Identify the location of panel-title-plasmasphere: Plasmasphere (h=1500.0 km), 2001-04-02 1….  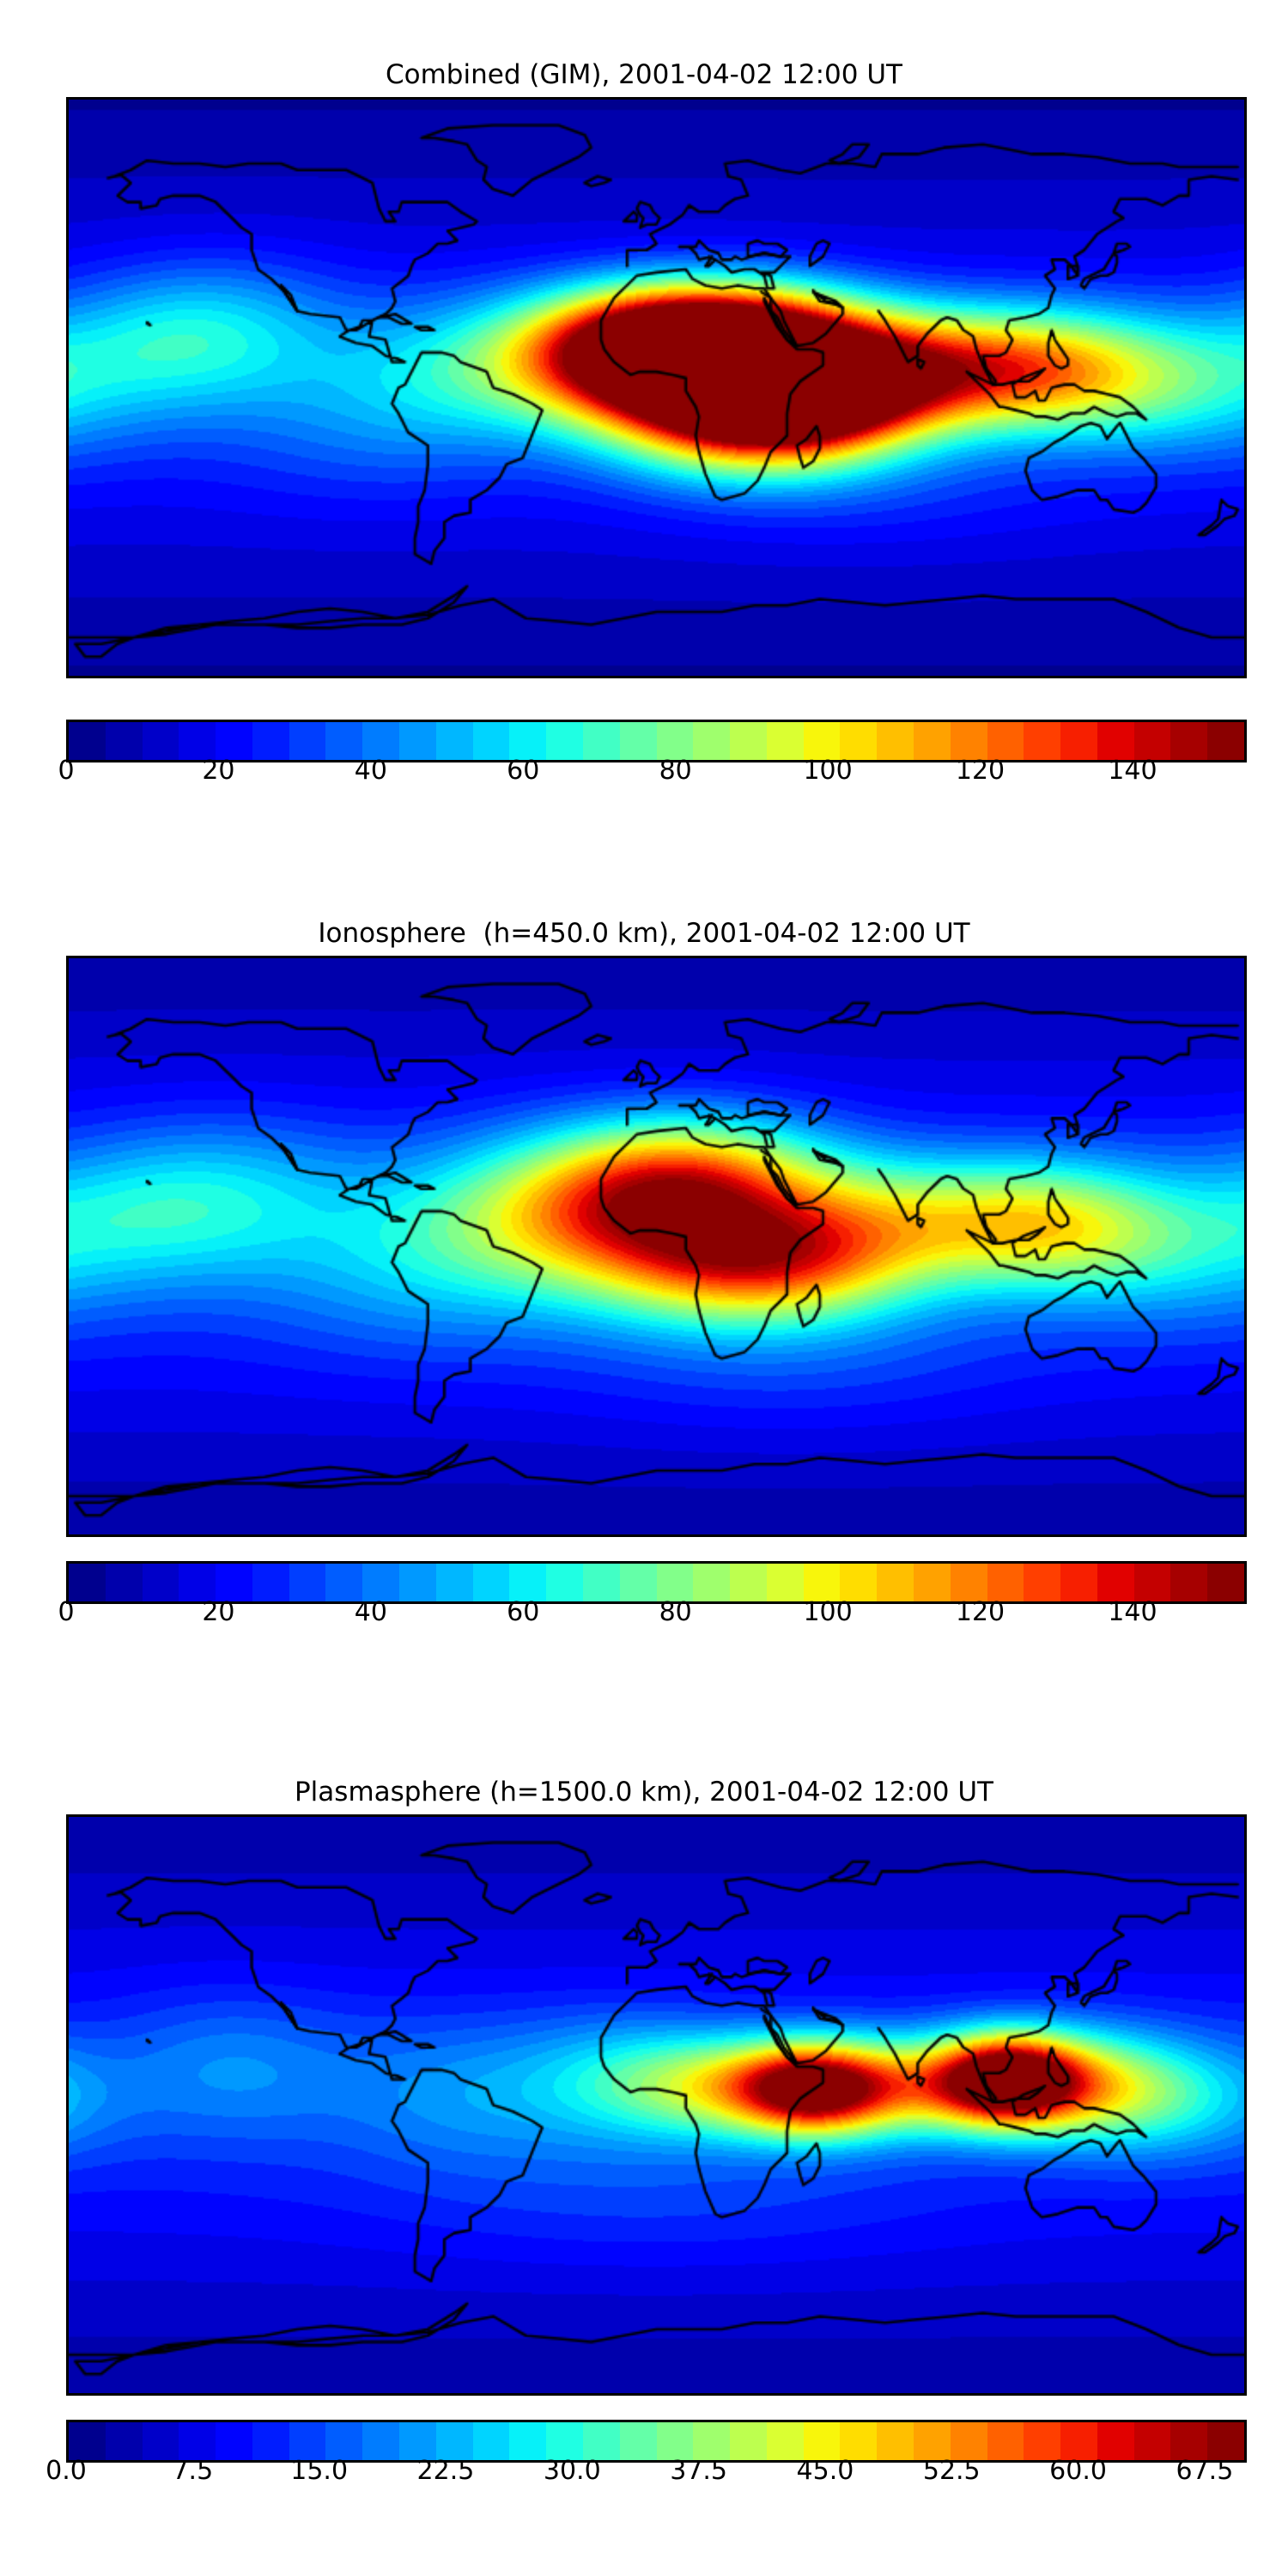
(643, 1792).